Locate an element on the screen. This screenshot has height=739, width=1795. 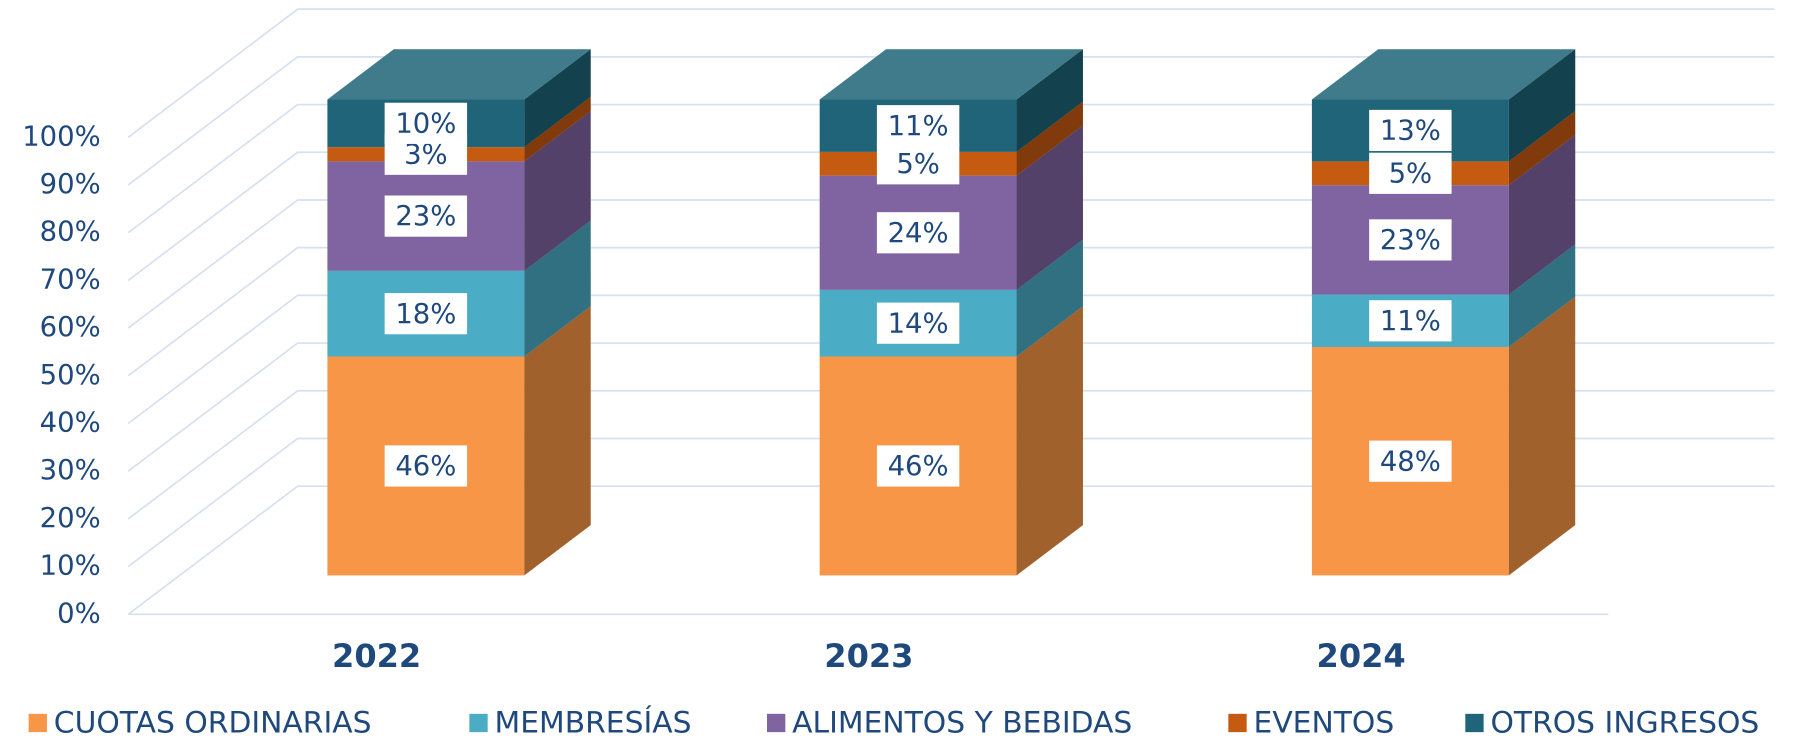
legend-label: CUOTAS ORDINARIAS is located at coordinates (213, 722).